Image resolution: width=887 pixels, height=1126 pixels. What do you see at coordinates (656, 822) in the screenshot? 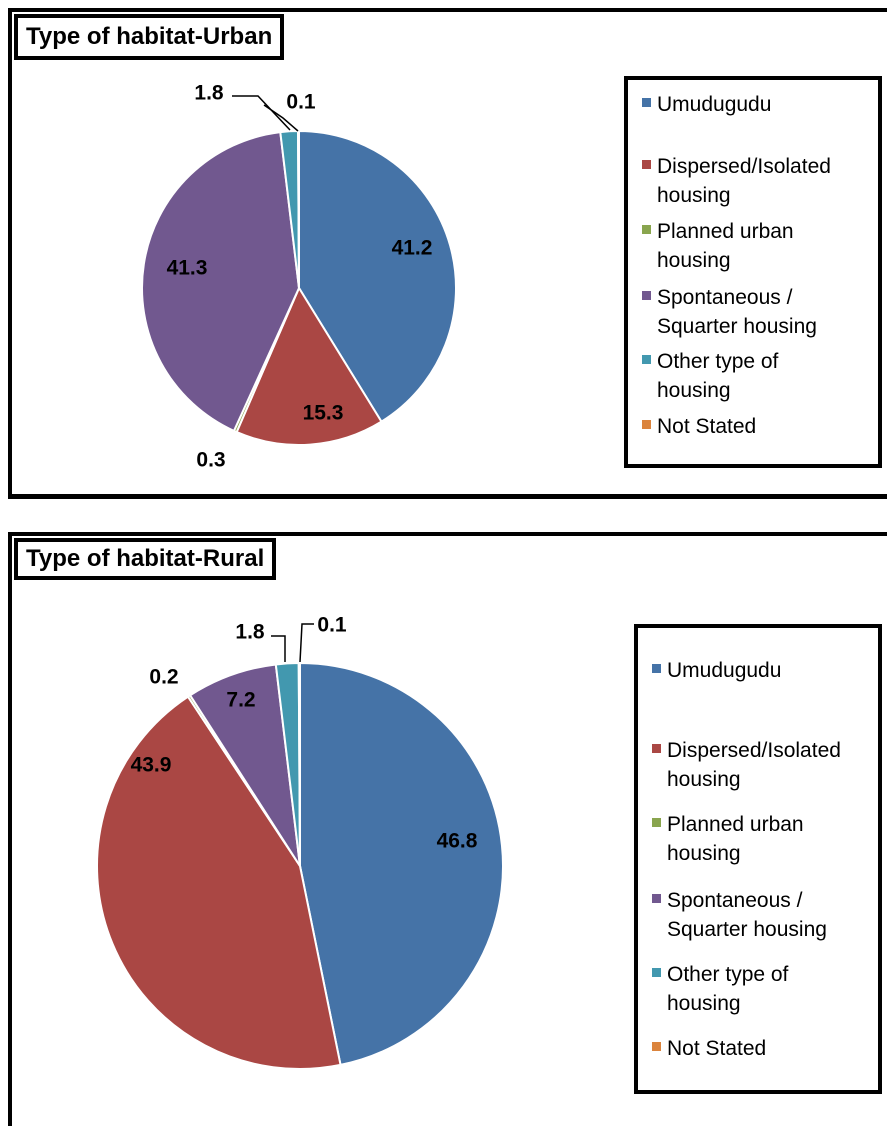
I see `rural-legend-swatch-planned` at bounding box center [656, 822].